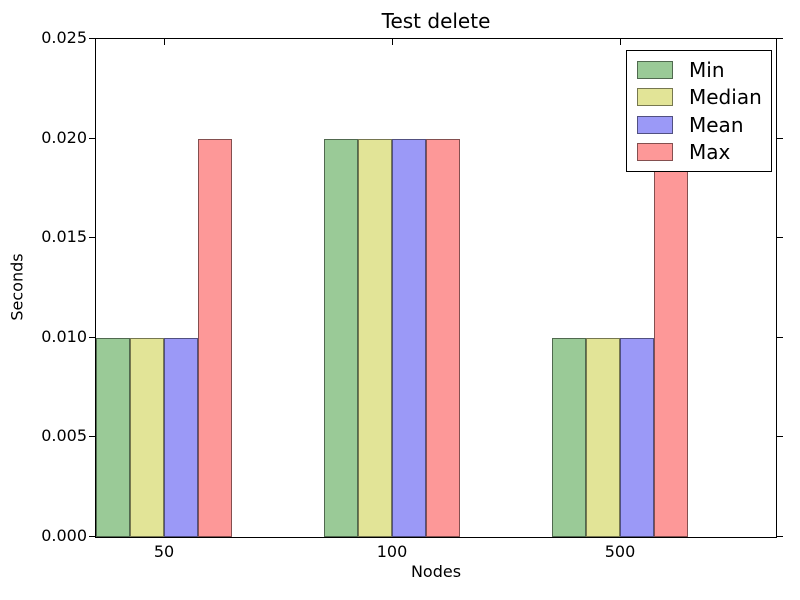  What do you see at coordinates (725, 97) in the screenshot?
I see `legend-label: Median` at bounding box center [725, 97].